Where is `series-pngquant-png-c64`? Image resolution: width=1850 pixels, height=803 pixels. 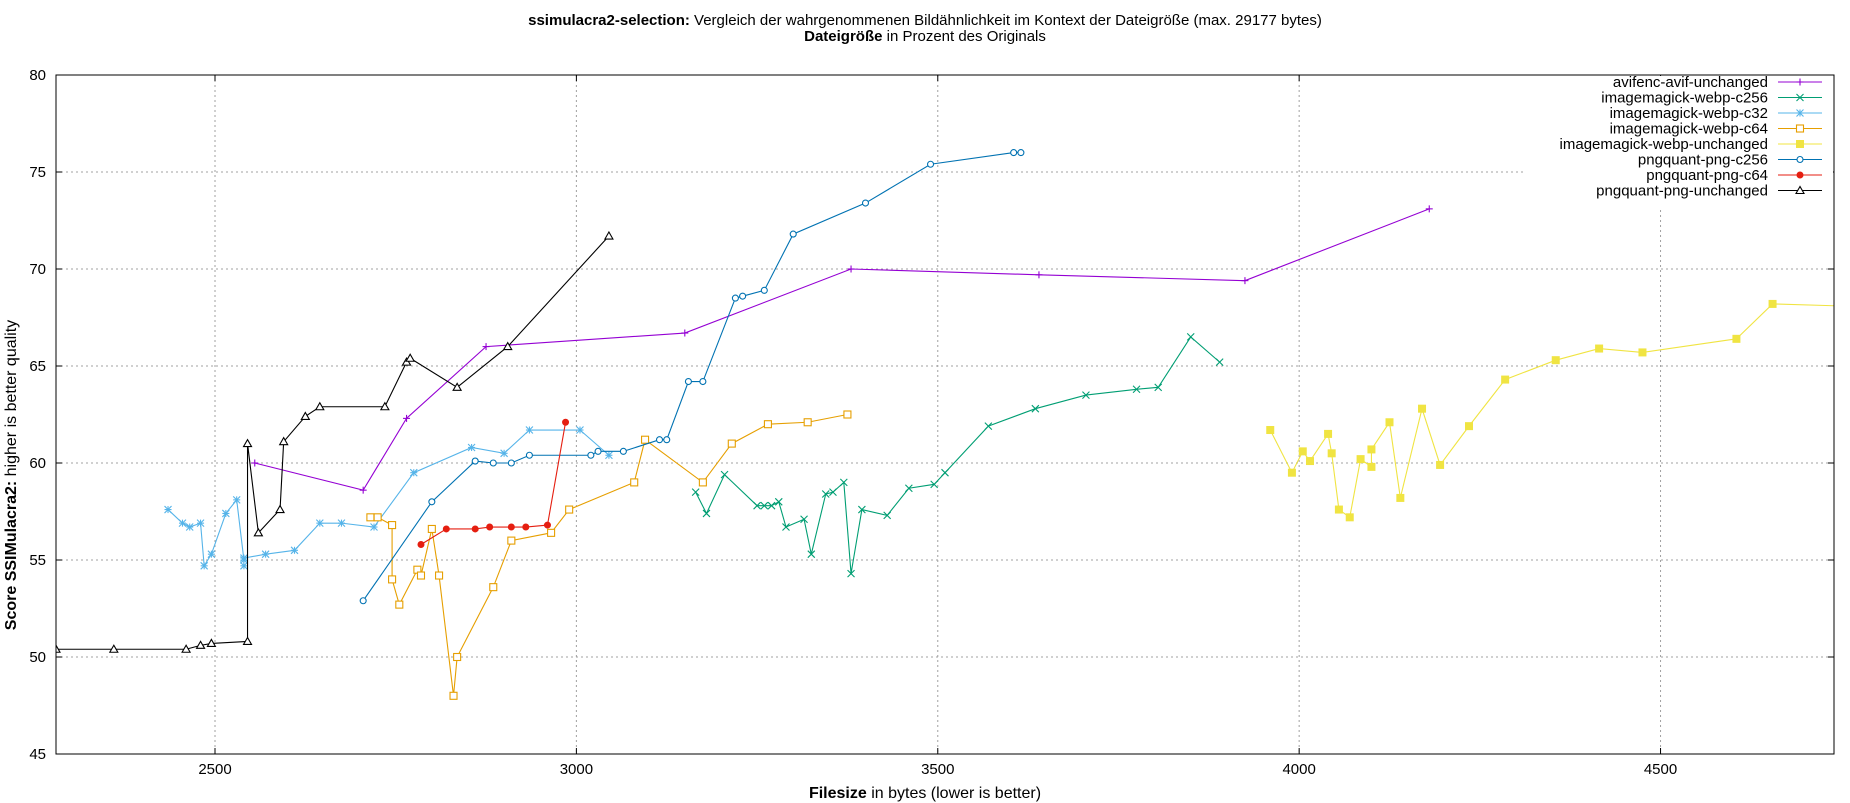
series-pngquant-png-c64 is located at coordinates (493, 483).